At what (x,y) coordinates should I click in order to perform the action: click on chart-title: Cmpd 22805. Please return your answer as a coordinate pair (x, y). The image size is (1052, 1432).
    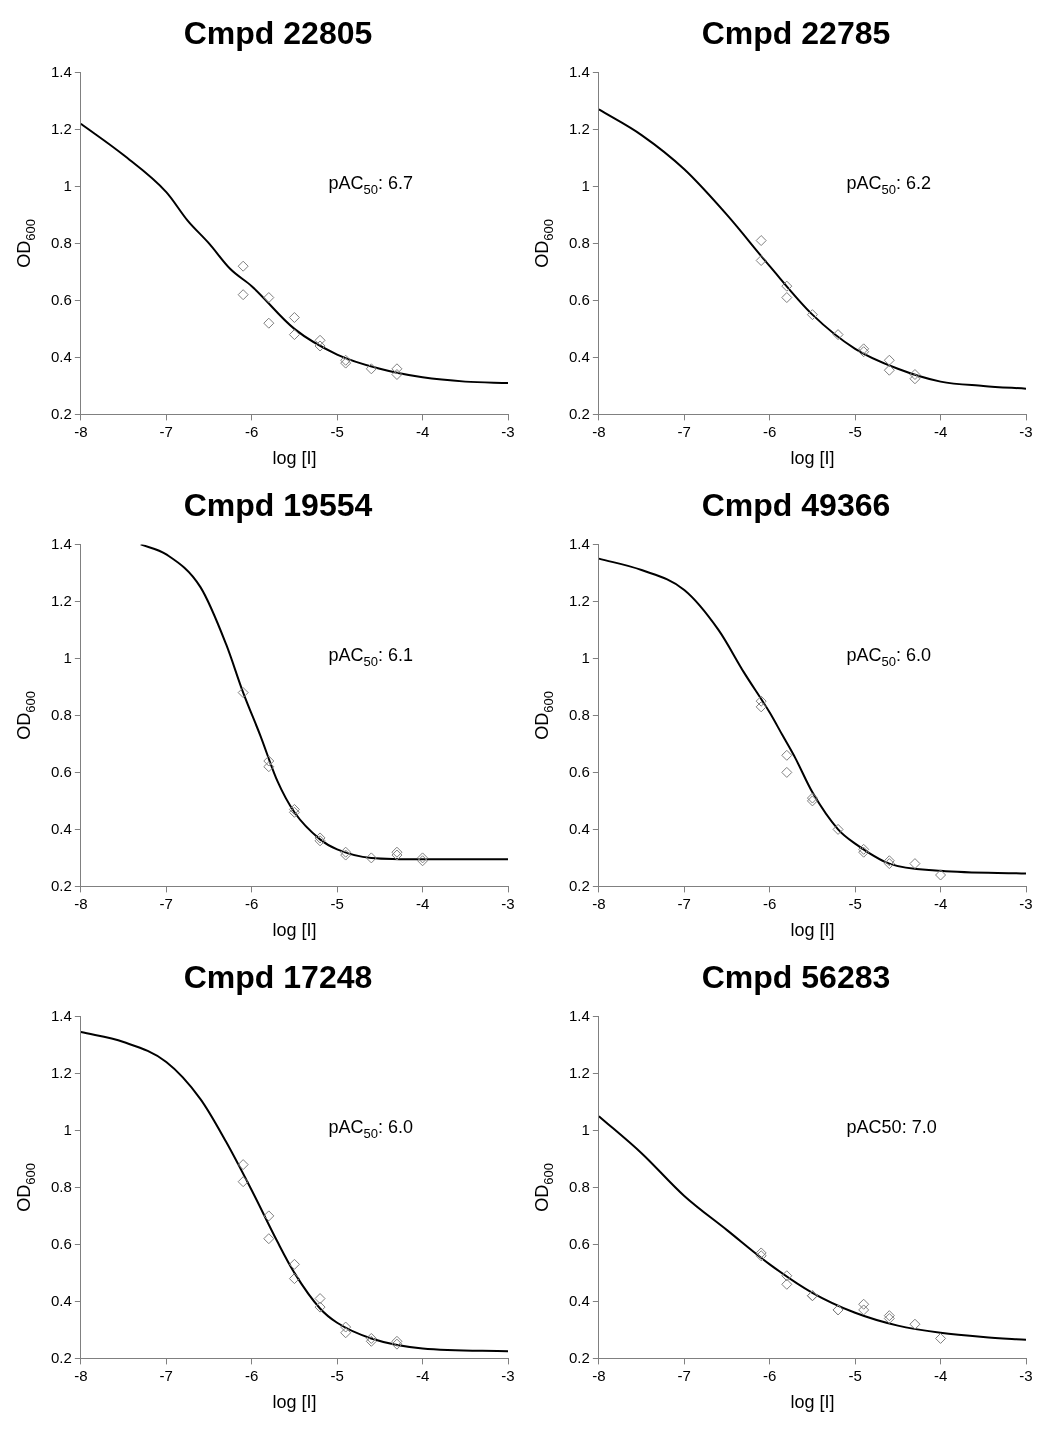
    Looking at the image, I should click on (278, 33).